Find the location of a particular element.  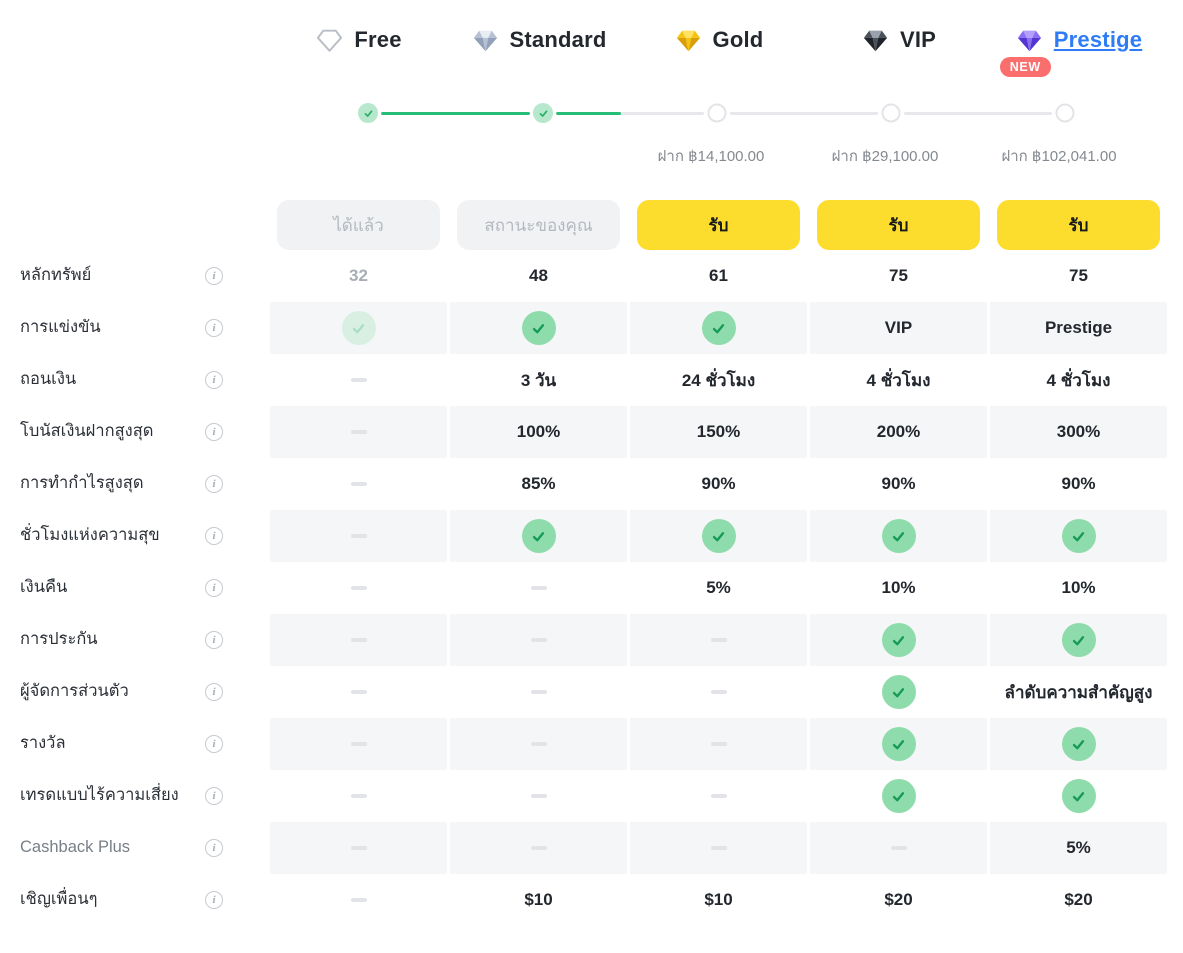

feature-name: ถอนเงิน is located at coordinates (48, 379).